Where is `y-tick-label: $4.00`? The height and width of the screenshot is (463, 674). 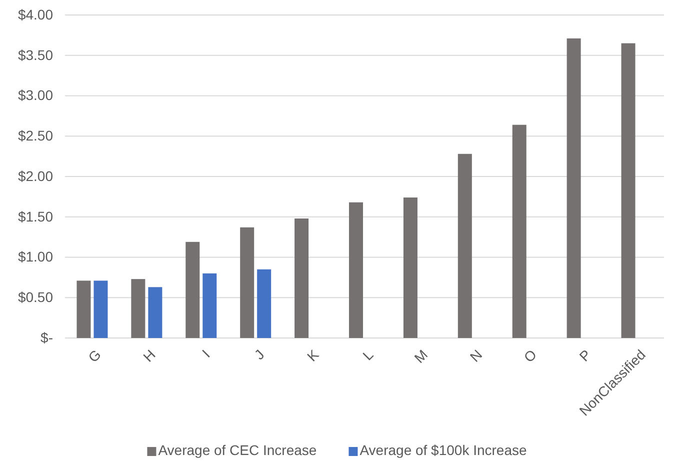
y-tick-label: $4.00 is located at coordinates (36, 14).